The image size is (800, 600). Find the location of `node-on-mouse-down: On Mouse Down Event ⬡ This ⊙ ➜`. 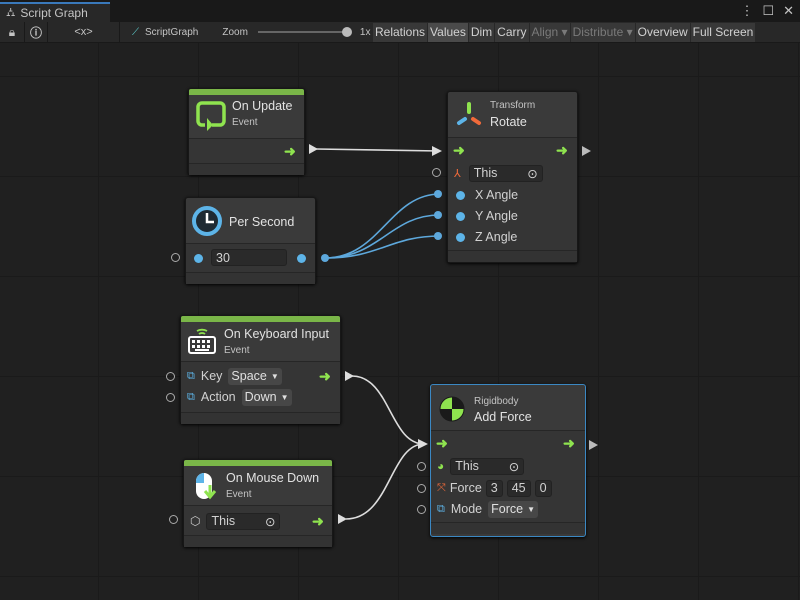

node-on-mouse-down: On Mouse Down Event ⬡ This ⊙ ➜ is located at coordinates (258, 503).